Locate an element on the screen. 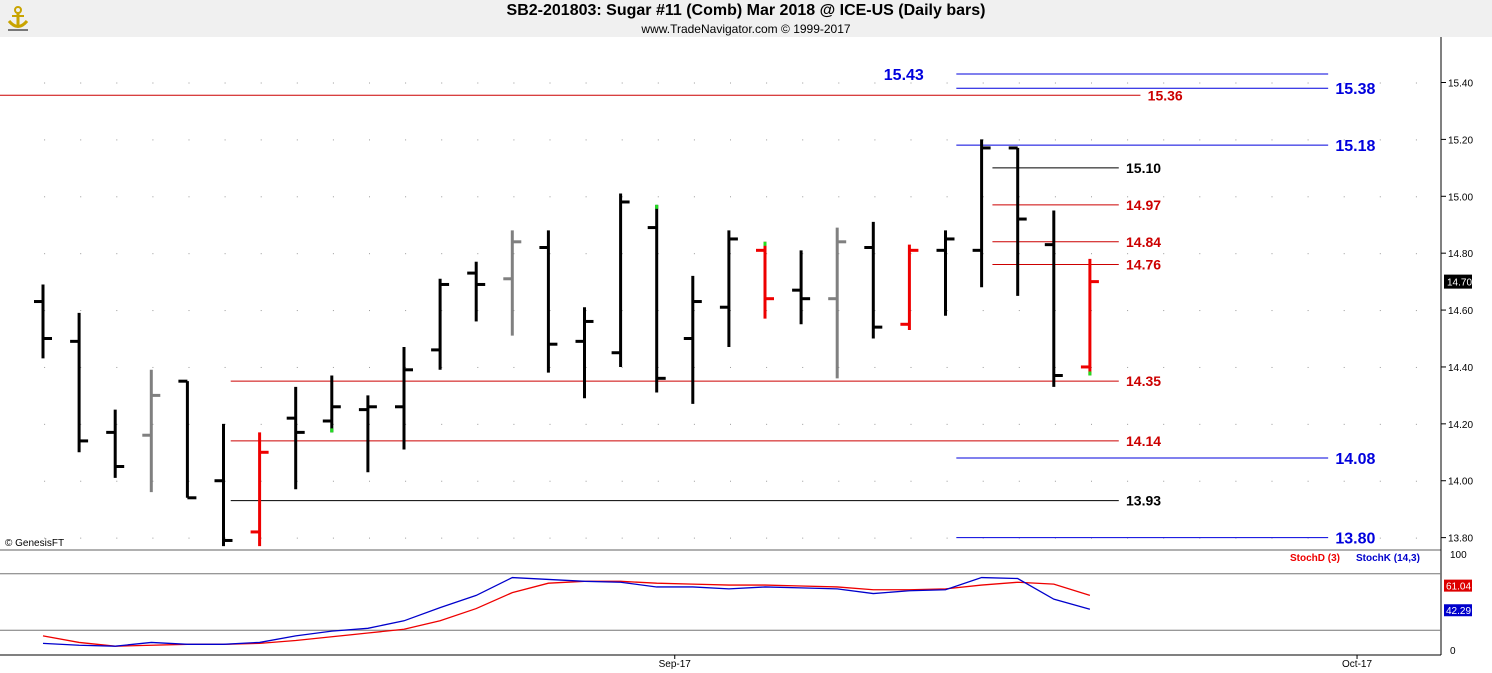  level-label: 15.10 is located at coordinates (1143, 168).